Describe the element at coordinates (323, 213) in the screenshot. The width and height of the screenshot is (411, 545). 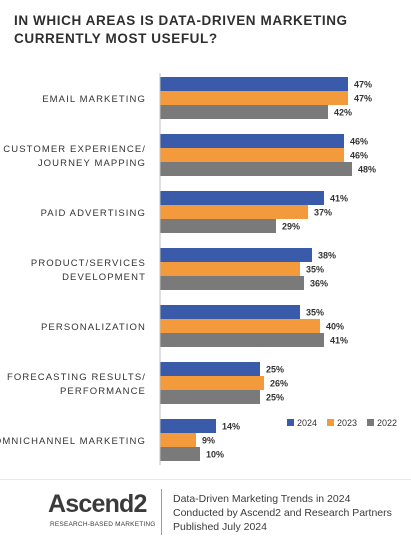
I see `data-label: 37%` at that location.